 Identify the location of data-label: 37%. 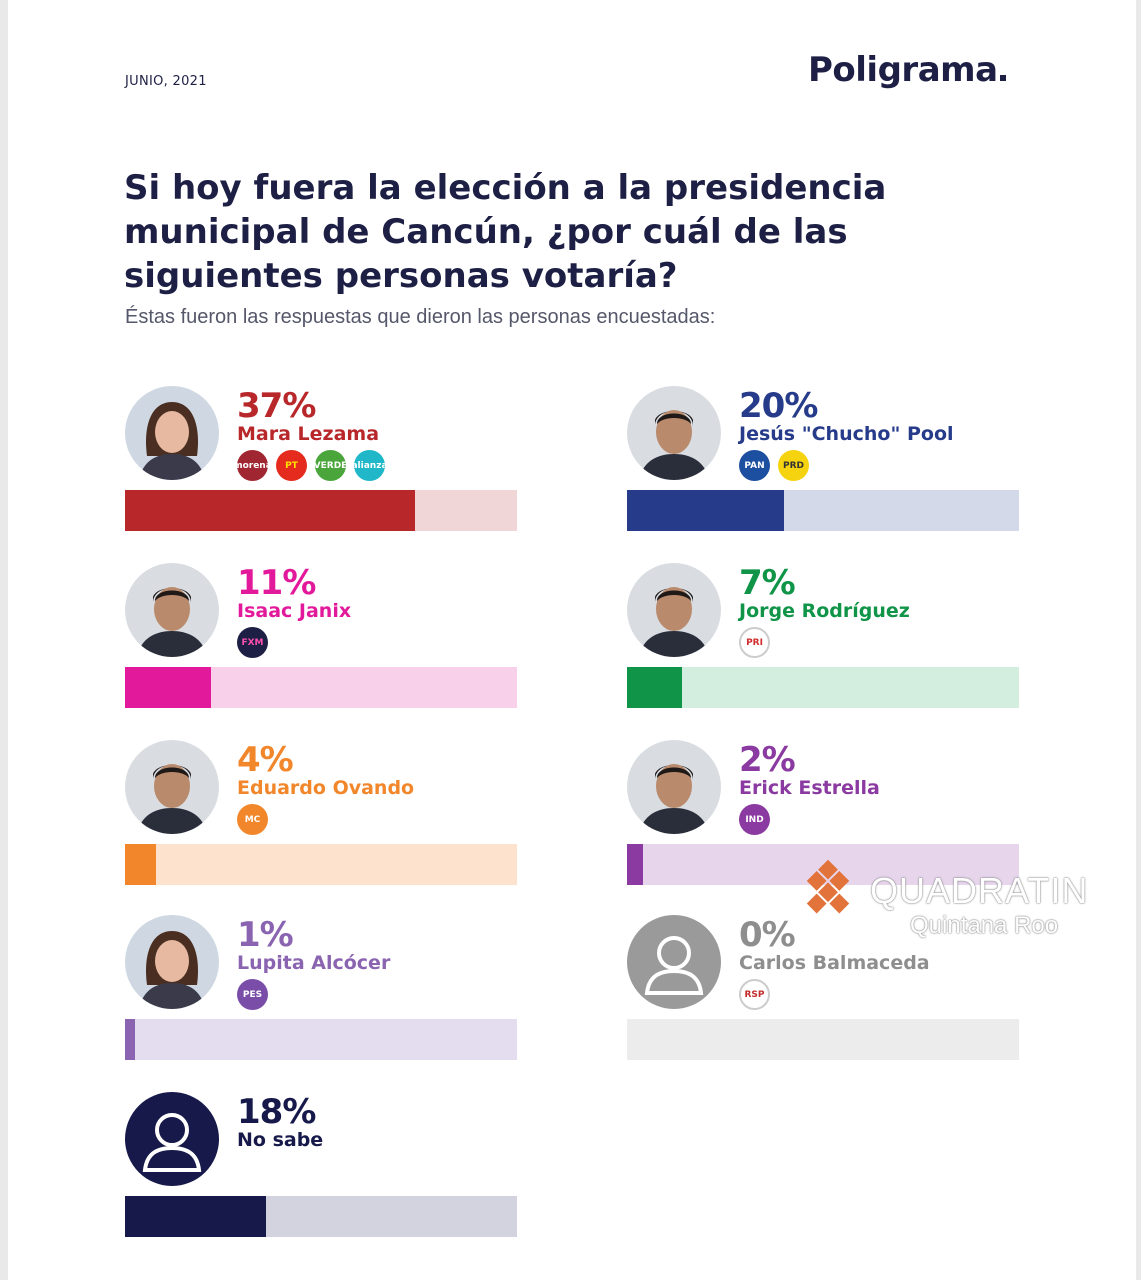
(276, 406).